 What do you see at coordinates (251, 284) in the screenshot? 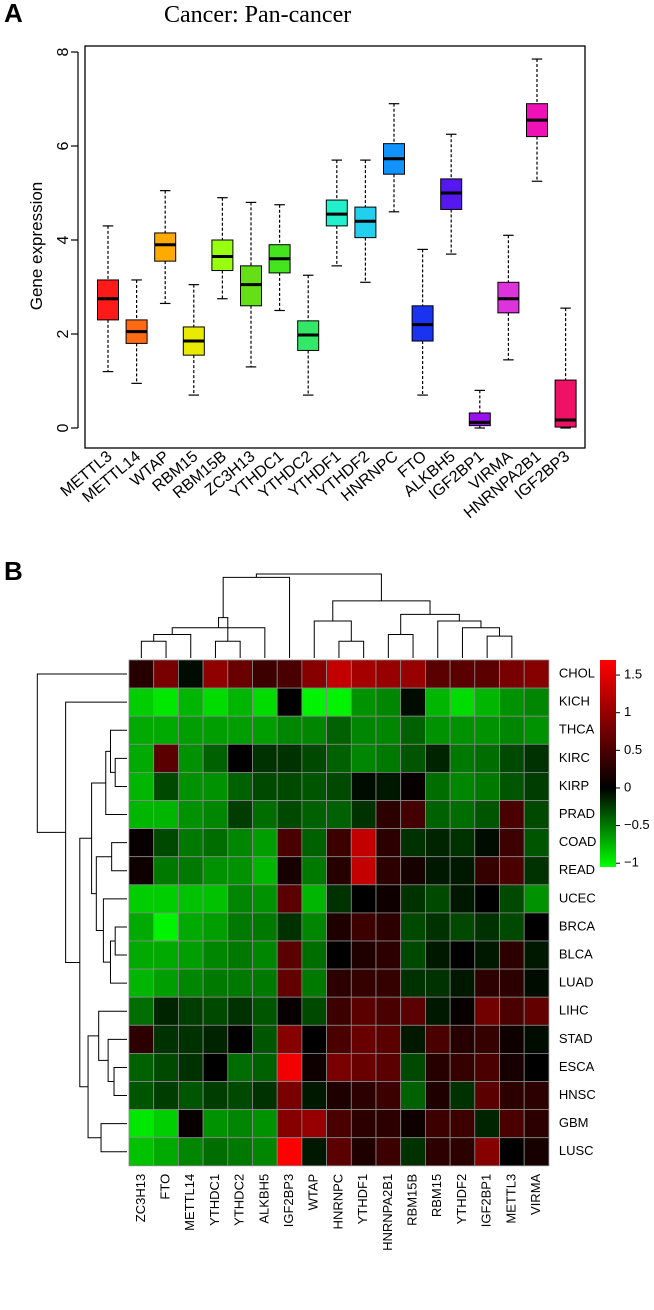
I see `box-ZC3H13` at bounding box center [251, 284].